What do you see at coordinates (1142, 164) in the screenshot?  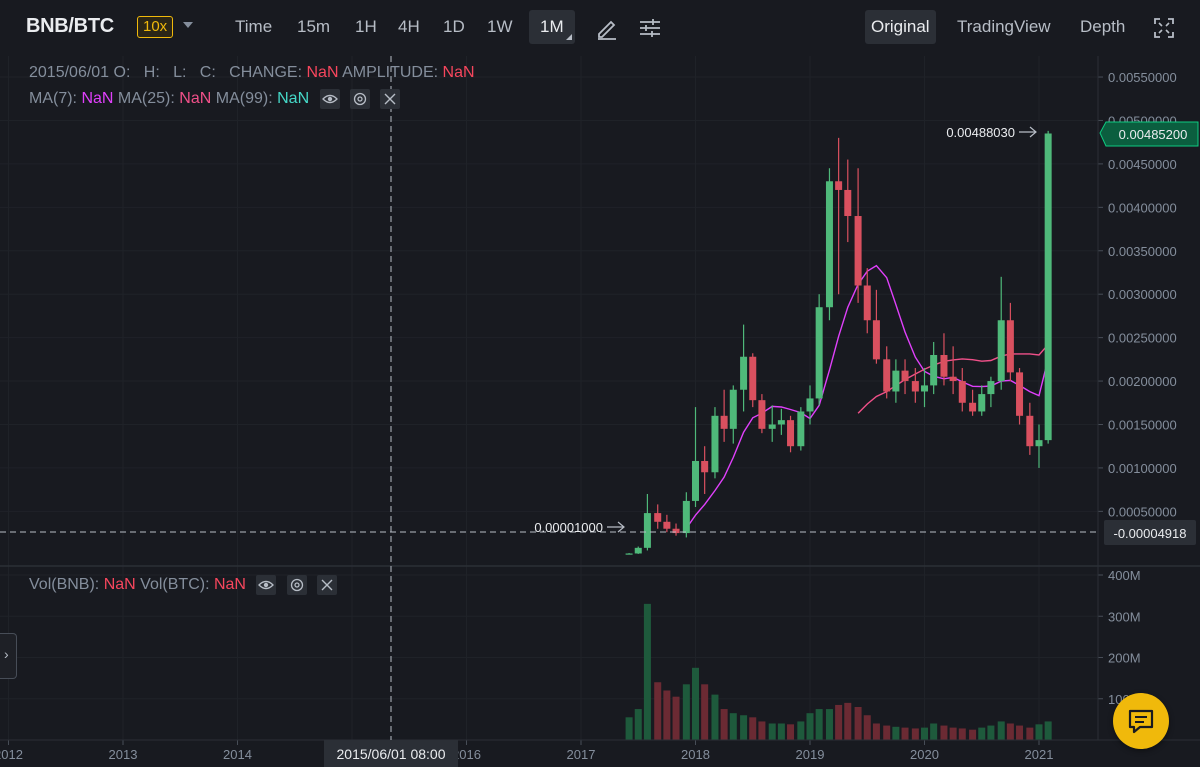 I see `price-tick-label: 0.00450000` at bounding box center [1142, 164].